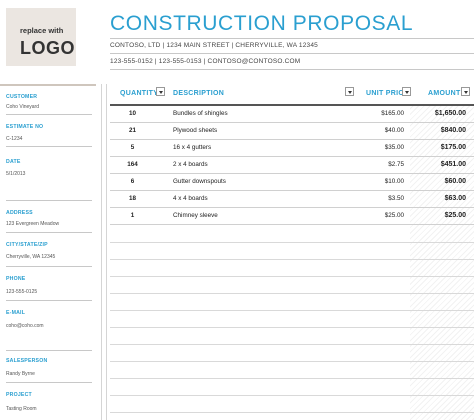  Describe the element at coordinates (27, 361) in the screenshot. I see `salesperson-label: SALESPERSON` at that location.